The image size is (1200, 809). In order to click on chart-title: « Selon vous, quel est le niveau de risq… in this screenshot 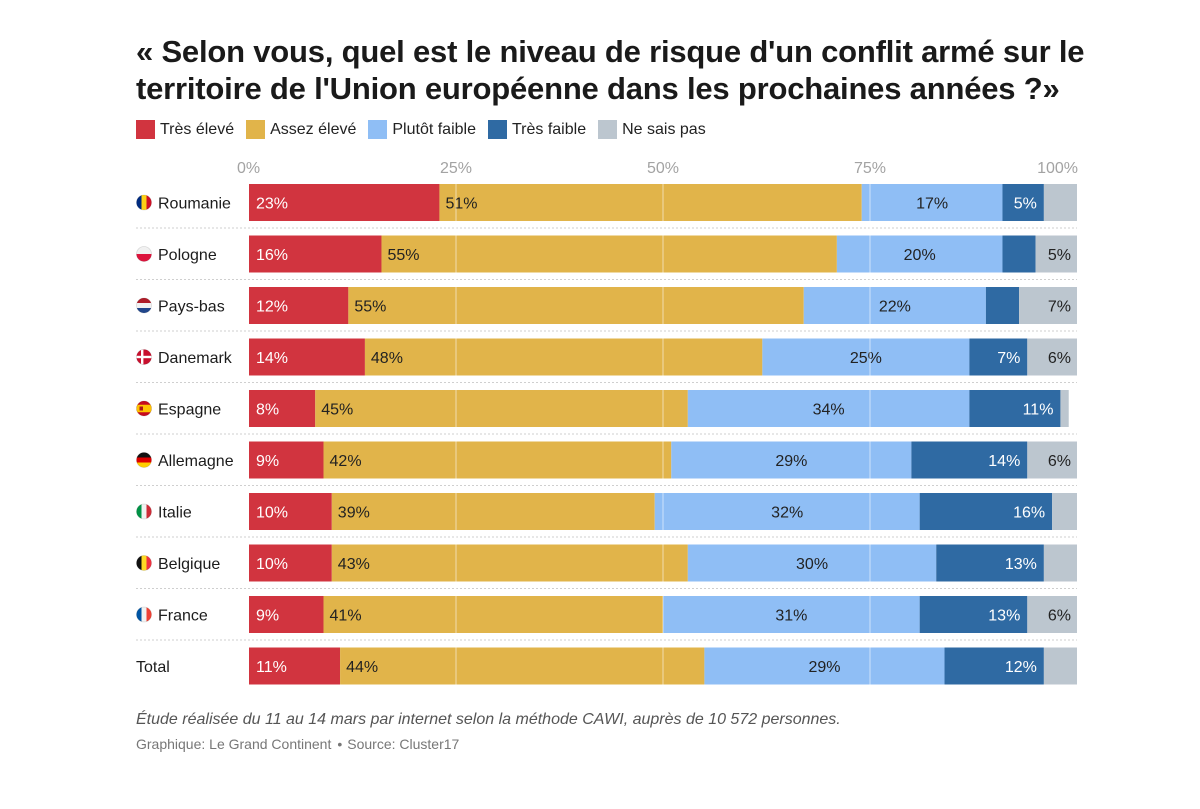, I will do `click(610, 70)`.